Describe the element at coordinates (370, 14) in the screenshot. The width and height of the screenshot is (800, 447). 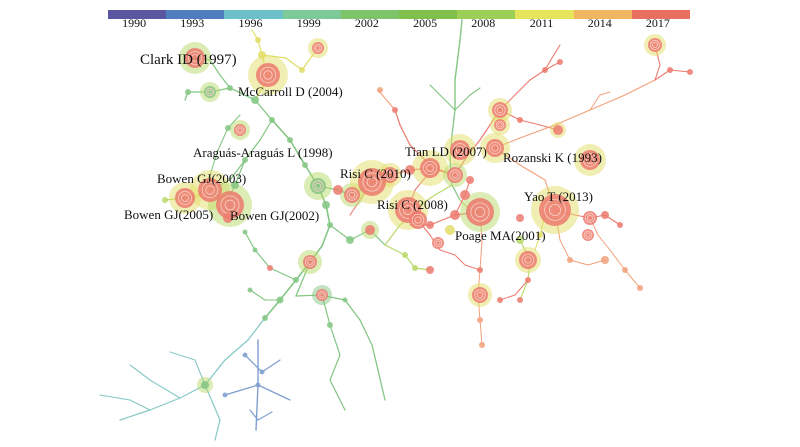
I see `timeline-segment` at that location.